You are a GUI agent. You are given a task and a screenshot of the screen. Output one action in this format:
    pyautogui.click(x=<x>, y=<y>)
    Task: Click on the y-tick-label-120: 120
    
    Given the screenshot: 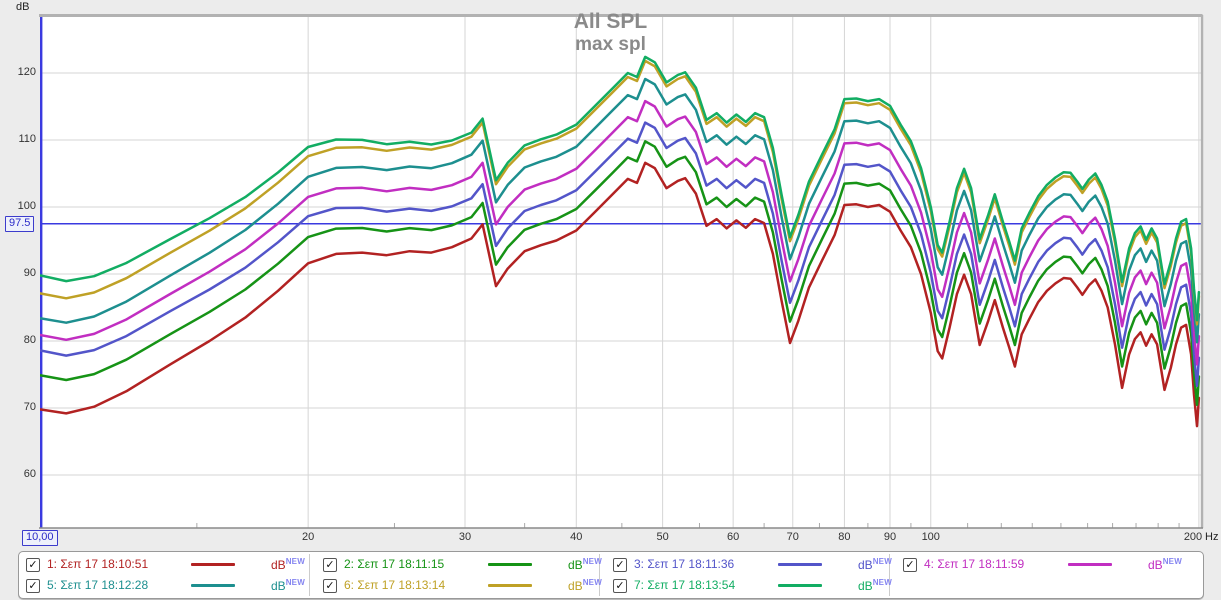 What is the action you would take?
    pyautogui.click(x=26, y=72)
    